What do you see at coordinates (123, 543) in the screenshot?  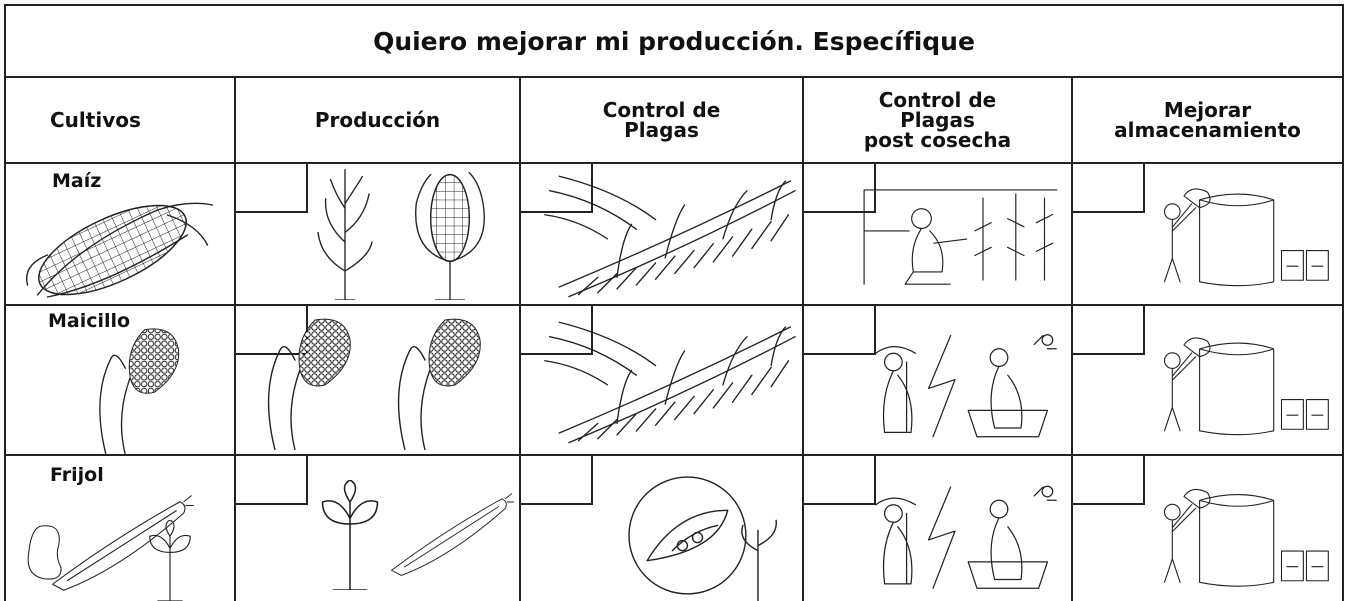 I see `pod-drawing` at bounding box center [123, 543].